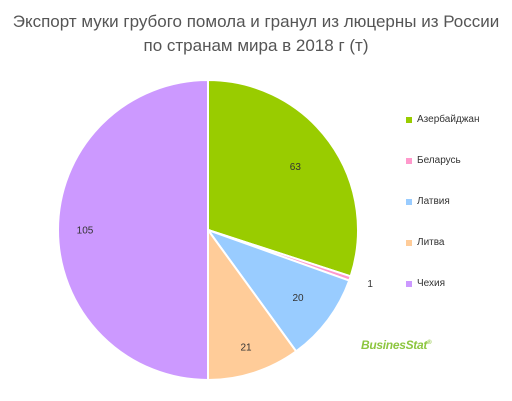 This screenshot has width=512, height=401. What do you see at coordinates (458, 175) in the screenshot?
I see `legend-item-belarus: Беларусь` at bounding box center [458, 175].